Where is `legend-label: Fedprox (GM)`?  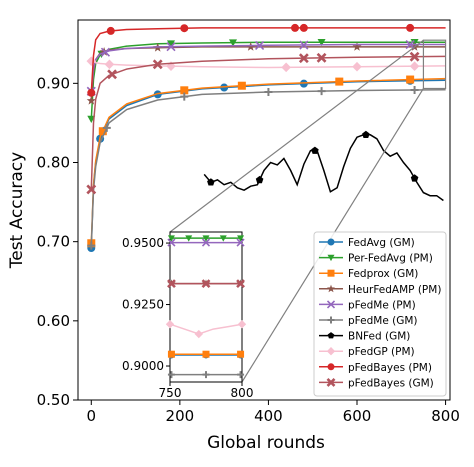 legend-label: Fedprox (GM) is located at coordinates (383, 274).